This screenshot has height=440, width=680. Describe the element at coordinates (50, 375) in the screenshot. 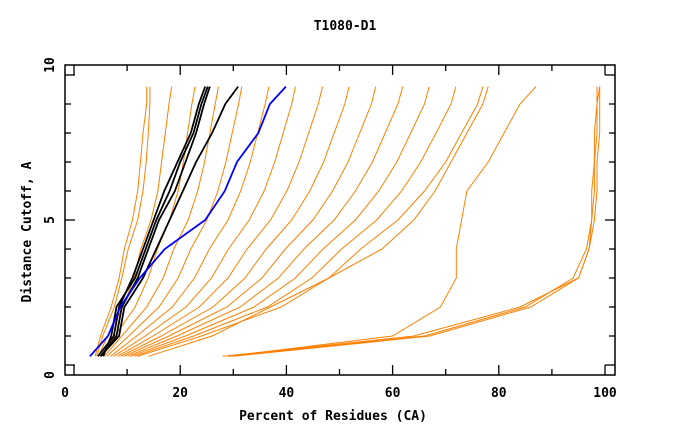

I see `y-tick-label: 0` at that location.